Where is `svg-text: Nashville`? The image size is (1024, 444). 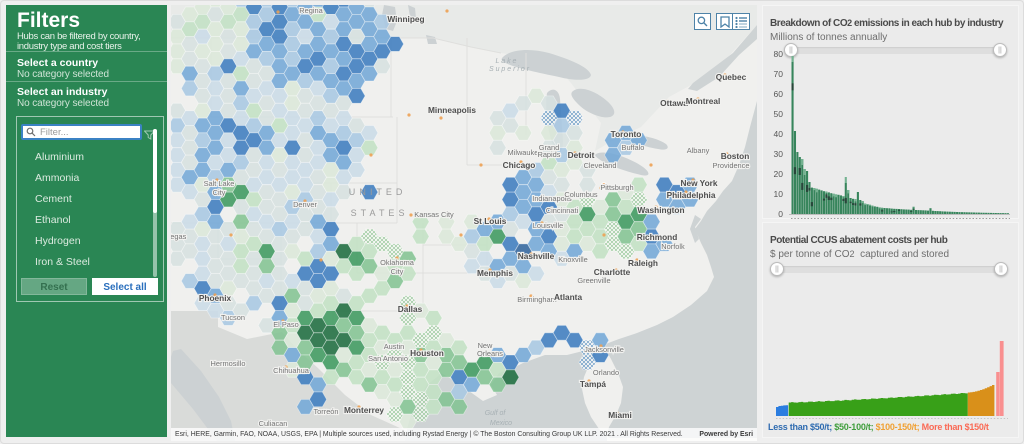 svg-text: Nashville is located at coordinates (536, 256).